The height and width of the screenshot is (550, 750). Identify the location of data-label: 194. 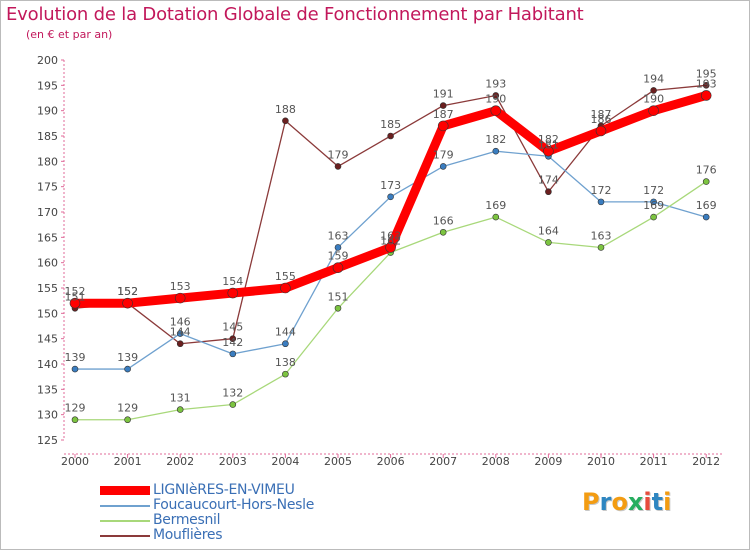
(653, 78).